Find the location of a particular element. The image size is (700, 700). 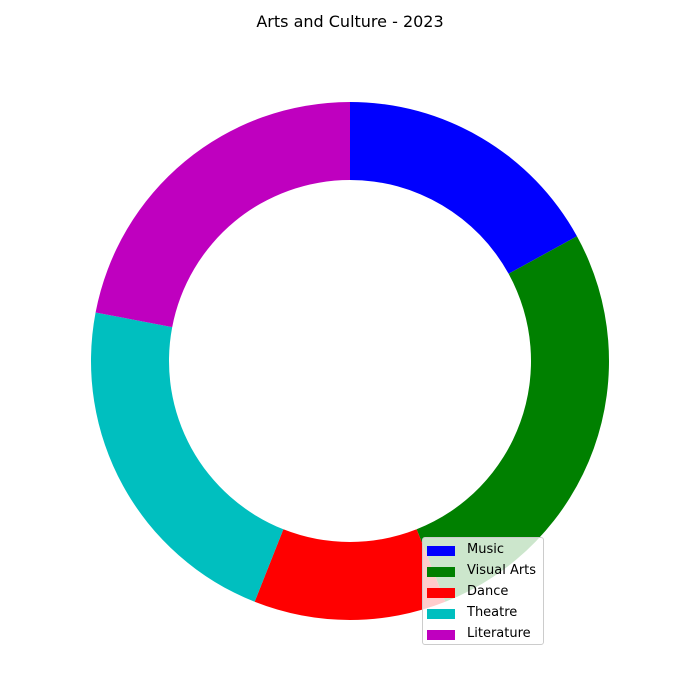

legend-label: Theatre is located at coordinates (492, 612).